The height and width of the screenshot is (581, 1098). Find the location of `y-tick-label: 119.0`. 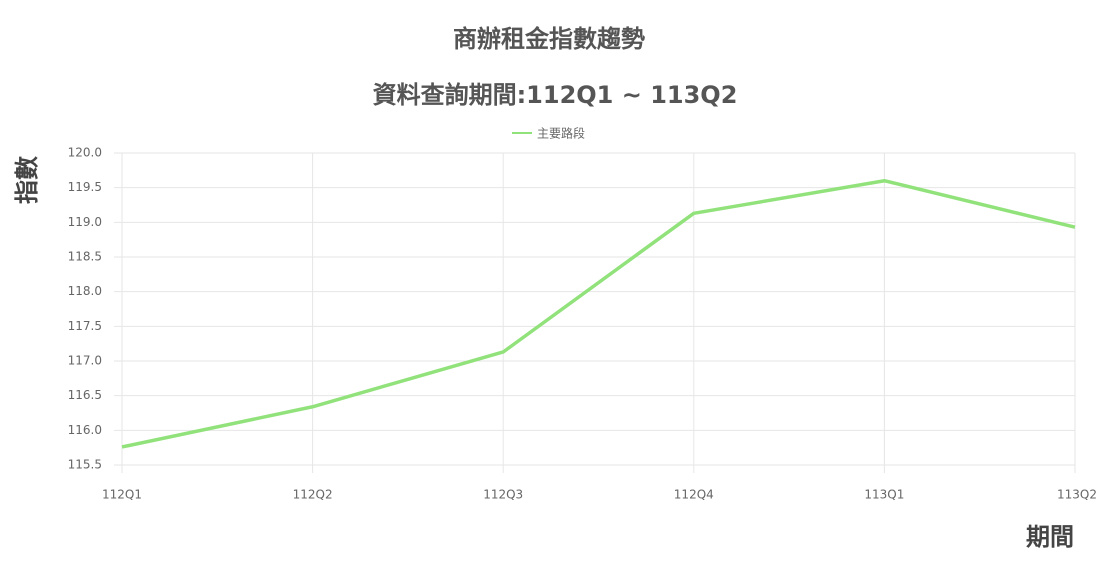

y-tick-label: 119.0 is located at coordinates (85, 222).